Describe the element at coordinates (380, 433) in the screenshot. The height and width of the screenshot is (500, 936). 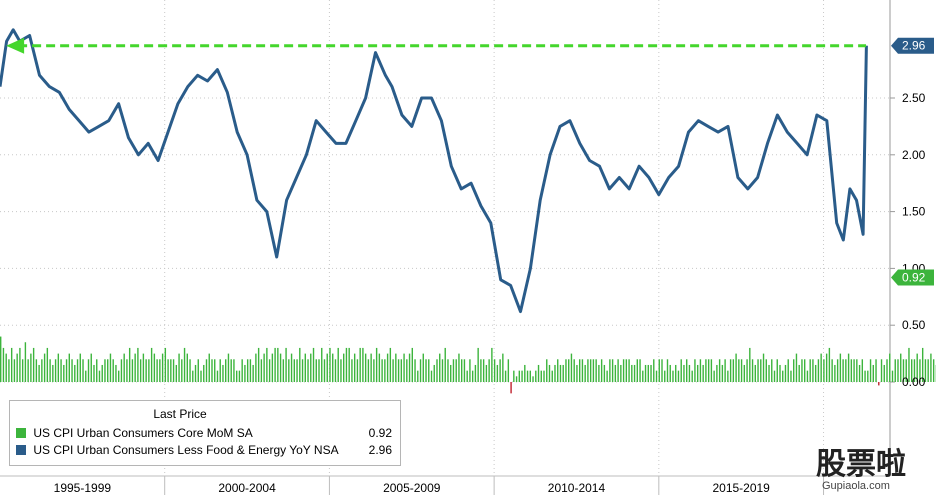
I see `legend-value: 0.92` at that location.